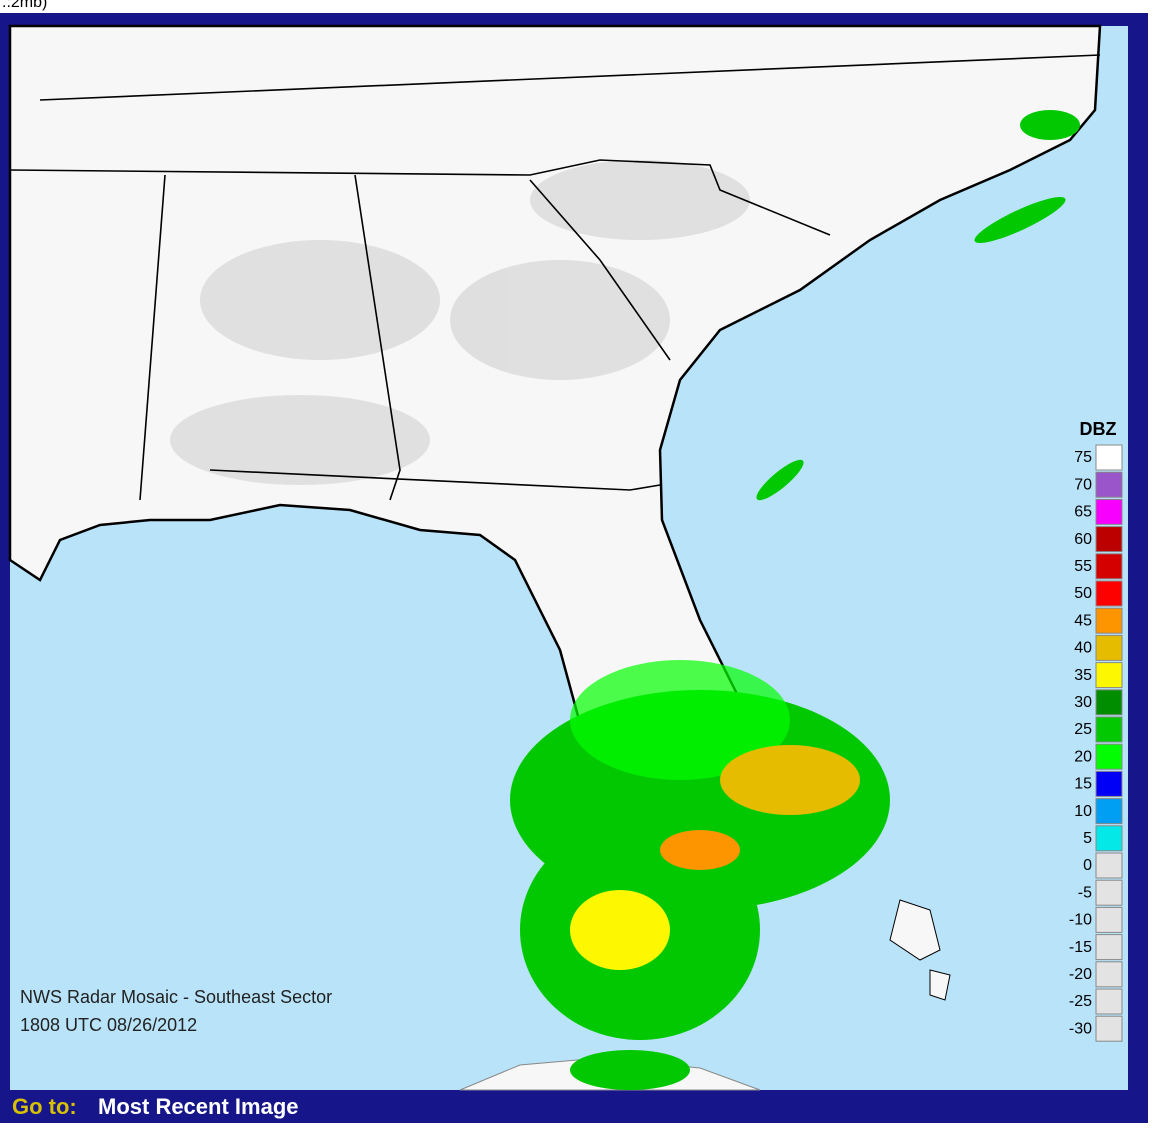 This screenshot has height=1134, width=1165. Describe the element at coordinates (1083, 702) in the screenshot. I see `legend-value: 30` at that location.